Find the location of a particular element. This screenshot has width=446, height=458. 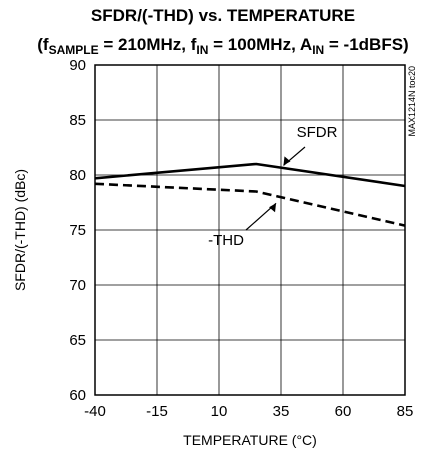

y-tick-label: 85 is located at coordinates (77, 120).